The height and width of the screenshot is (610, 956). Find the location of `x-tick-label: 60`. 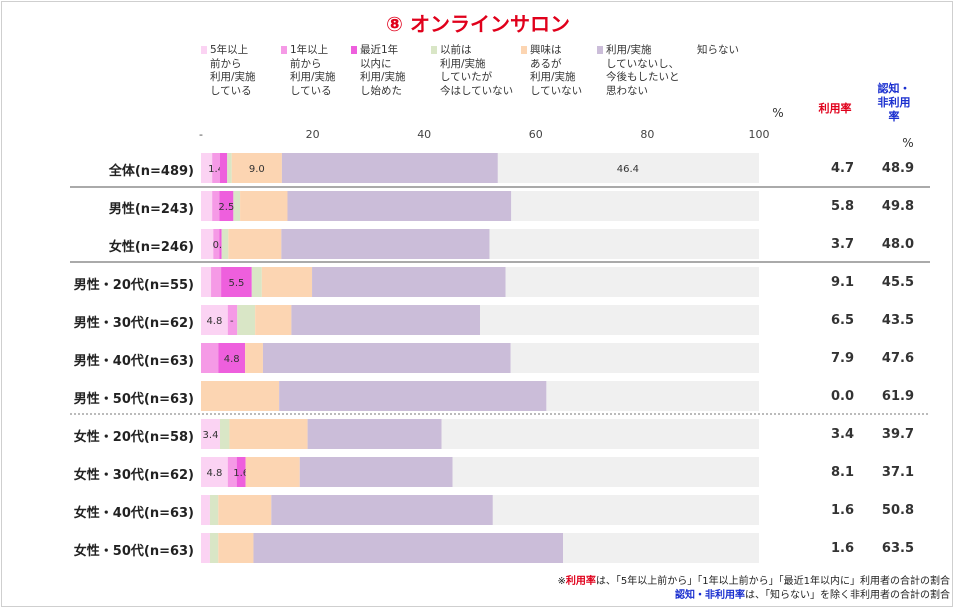

x-tick-label: 60 is located at coordinates (536, 134).